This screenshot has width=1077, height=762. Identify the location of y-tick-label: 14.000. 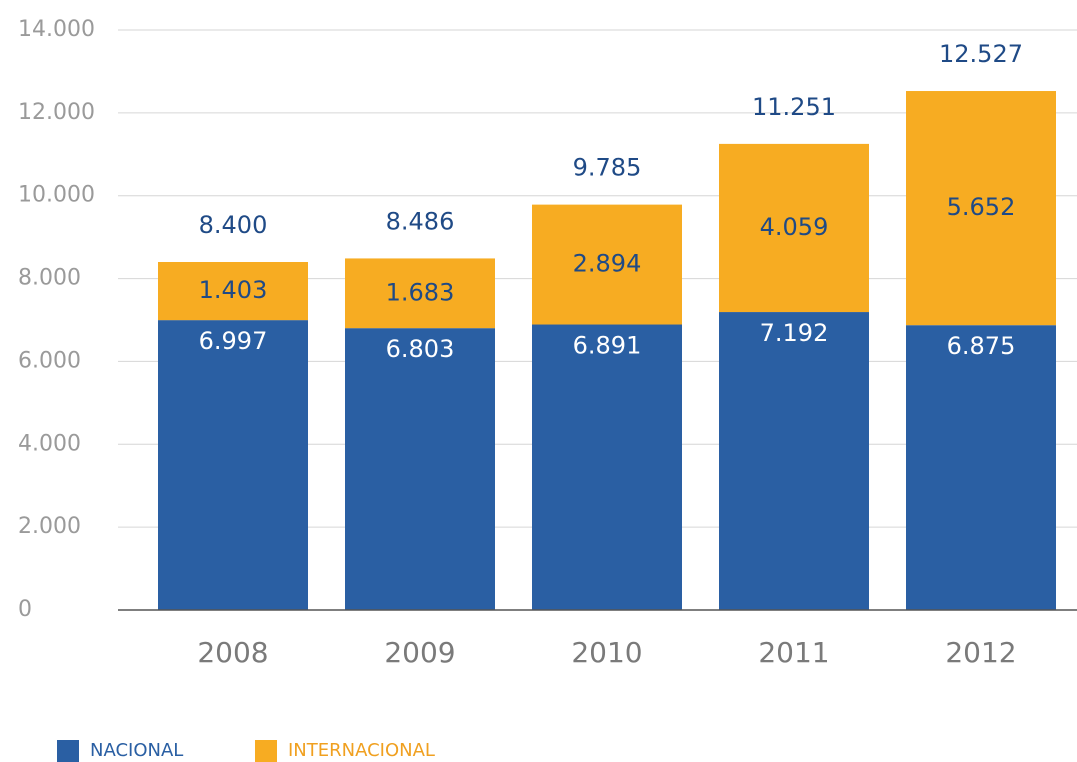
(56, 29).